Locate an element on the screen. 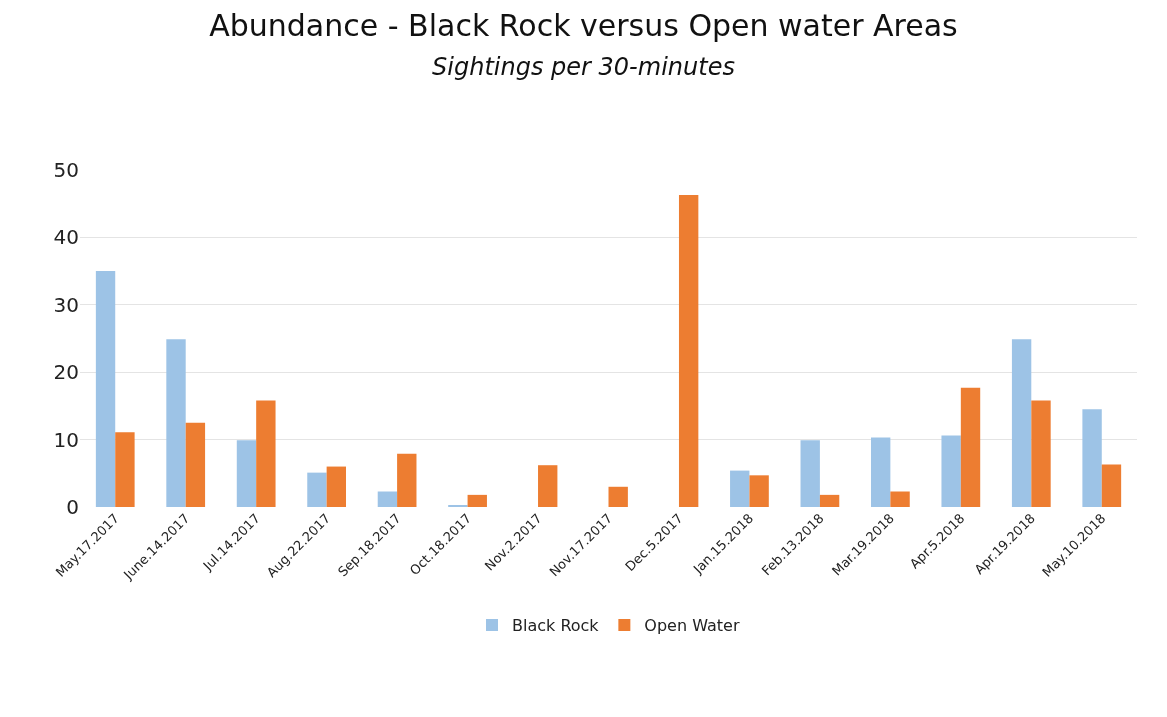 Image resolution: width=1167 pixels, height=717 pixels. legend-label: Open Water is located at coordinates (692, 626).